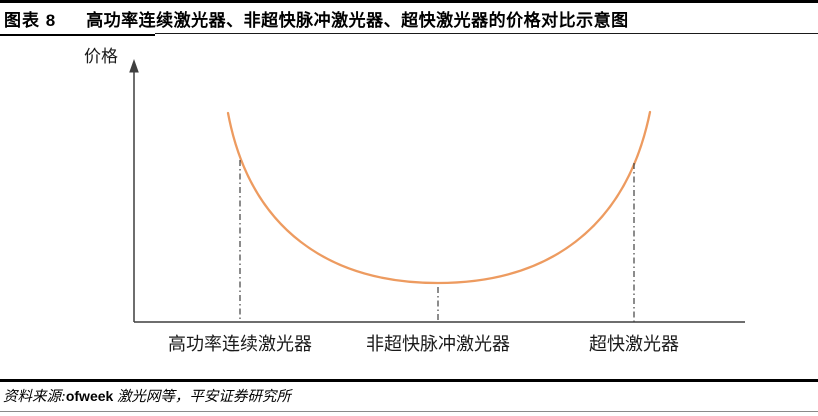 This screenshot has width=818, height=416. Describe the element at coordinates (409, 1) in the screenshot. I see `top-border-rule` at that location.